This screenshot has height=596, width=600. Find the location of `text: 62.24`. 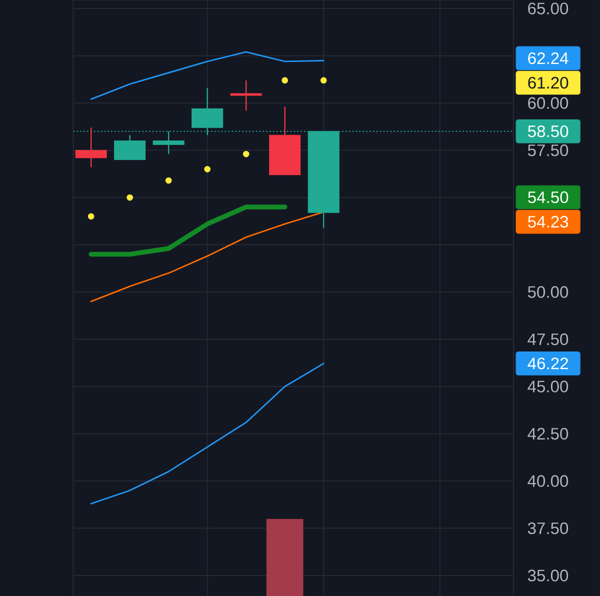

text: 62.24 is located at coordinates (548, 58).